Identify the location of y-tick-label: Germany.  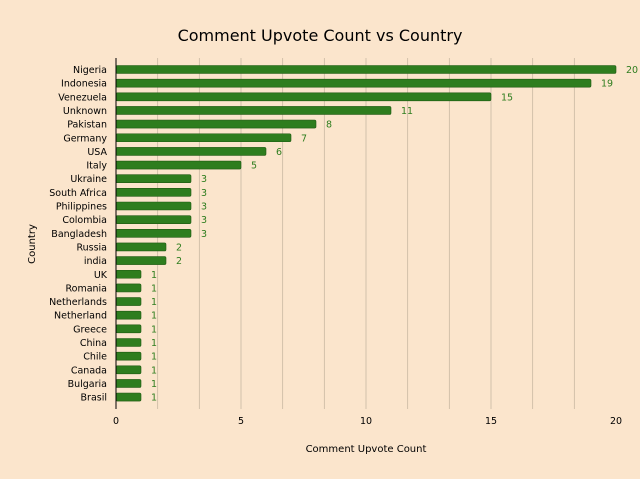
(85, 138).